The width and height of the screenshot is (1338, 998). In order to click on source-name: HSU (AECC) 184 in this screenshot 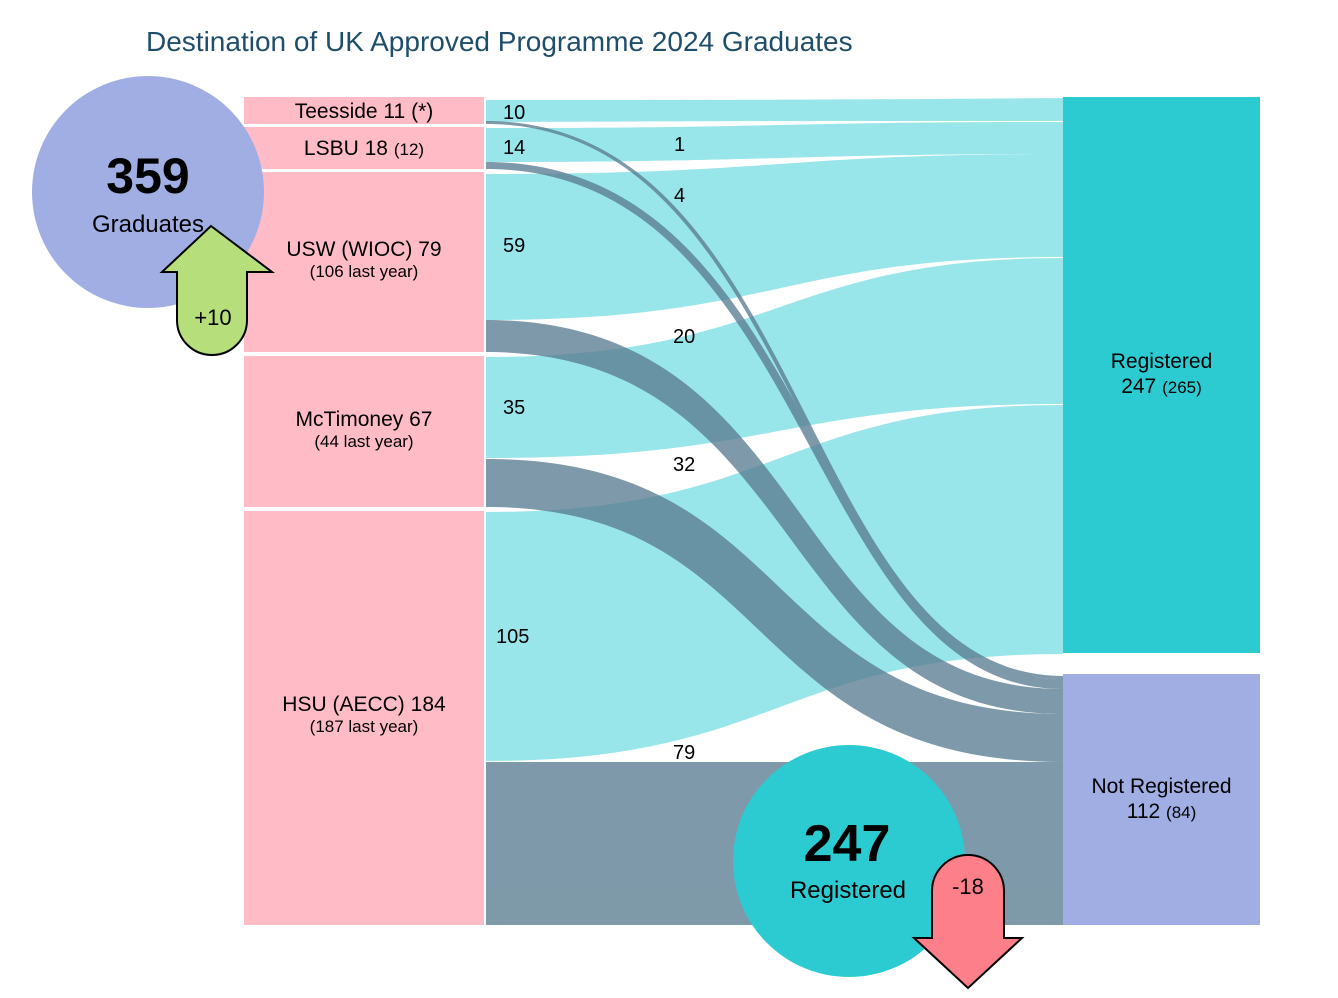, I will do `click(364, 704)`.